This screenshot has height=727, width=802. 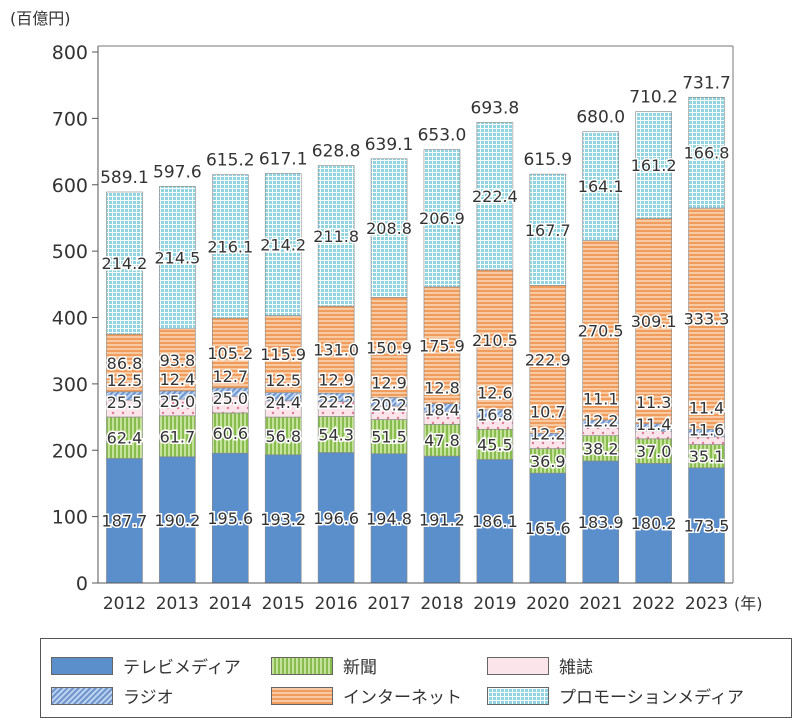 What do you see at coordinates (495, 521) in the screenshot?
I see `data-label-tv: 186.1` at bounding box center [495, 521].